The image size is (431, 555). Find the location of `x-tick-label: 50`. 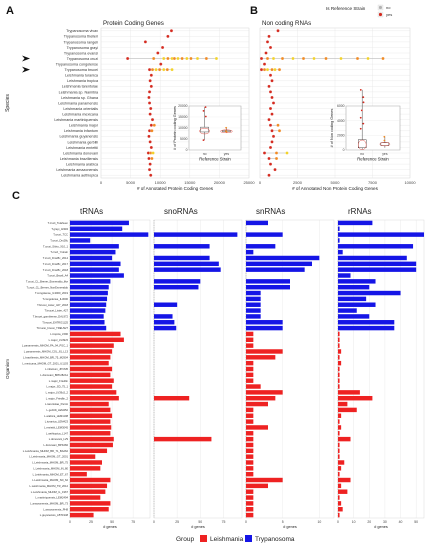

x-tick-label: 50 is located at coordinates (112, 522).